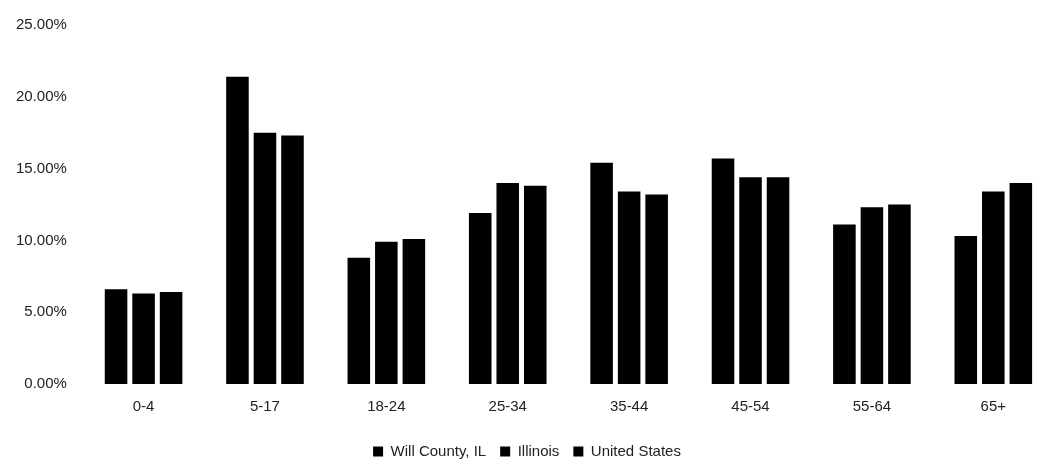 This screenshot has height=473, width=1054. What do you see at coordinates (41, 239) in the screenshot?
I see `y-tick-label: 10.00%` at bounding box center [41, 239].